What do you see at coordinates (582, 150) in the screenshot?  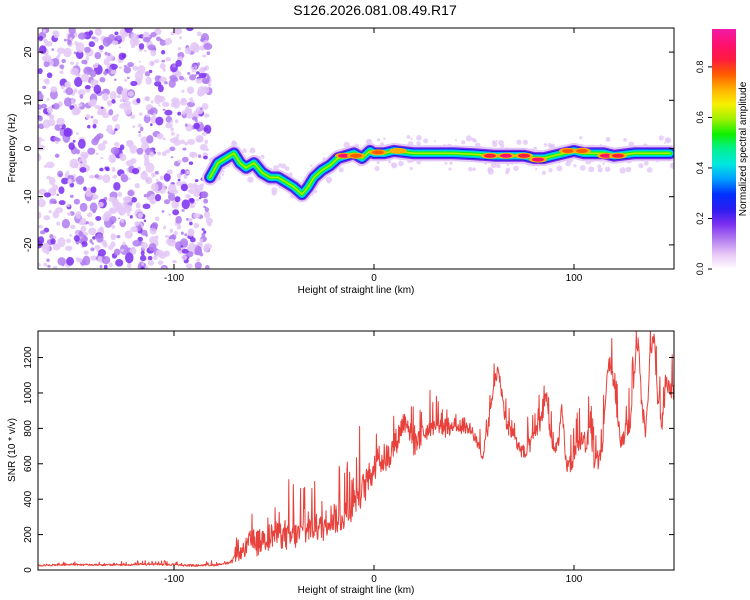 I see `ridge-hotspot` at bounding box center [582, 150].